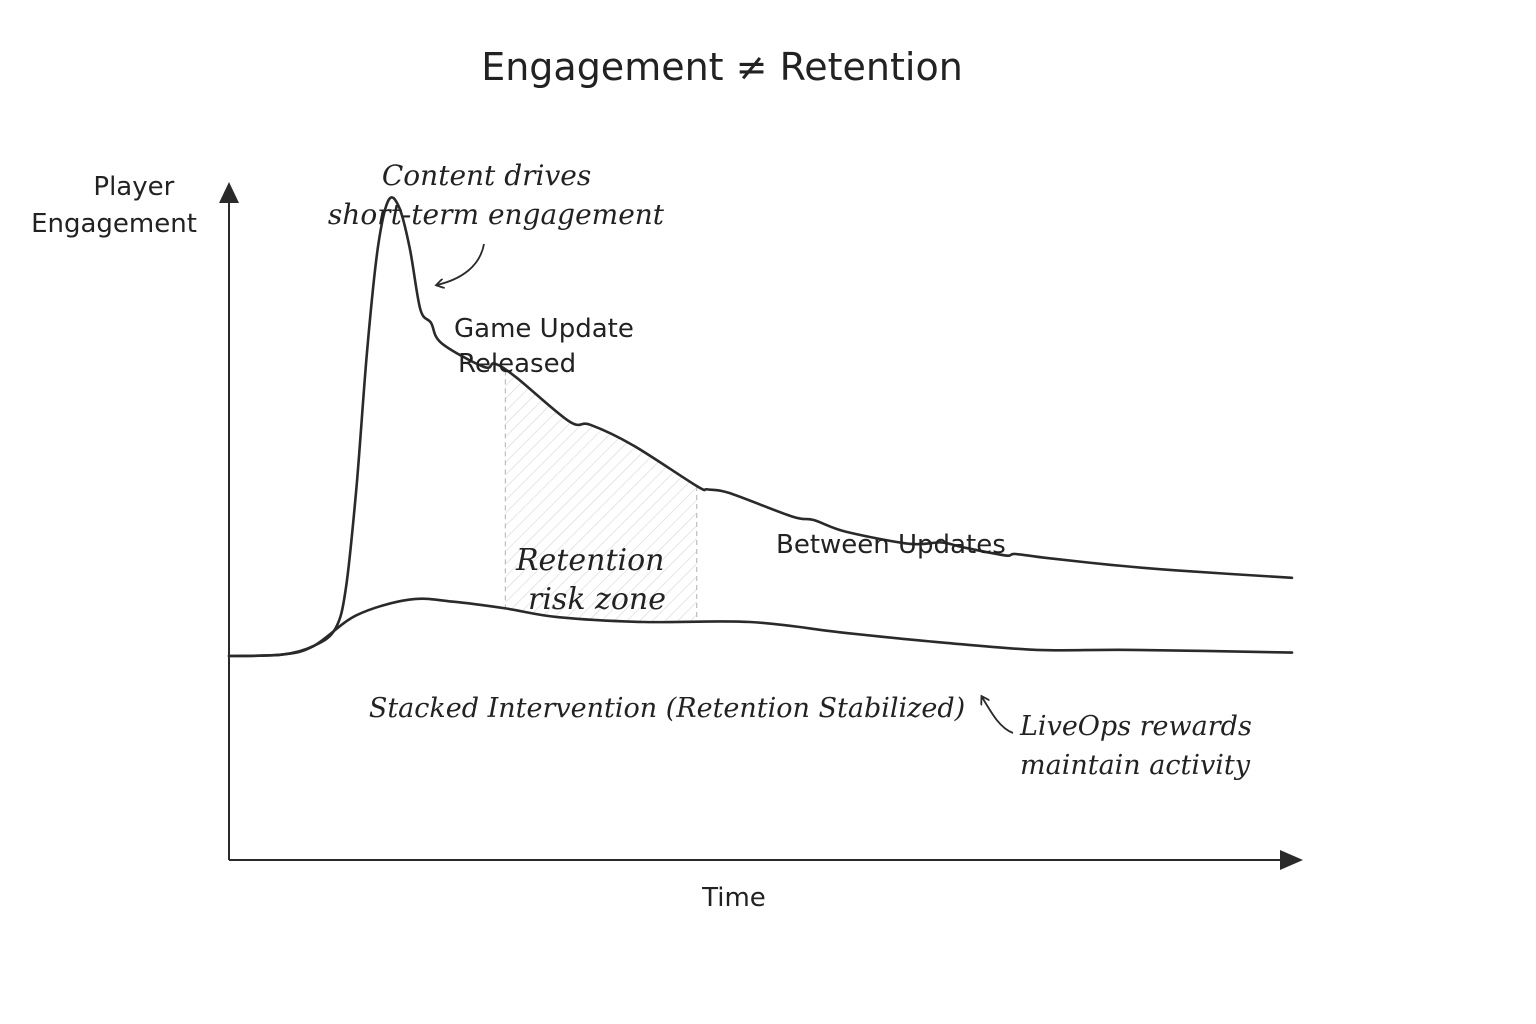 Image resolution: width=1536 pixels, height=1024 pixels. What do you see at coordinates (1135, 726) in the screenshot?
I see `annotation-liveops-line-1: LiveOps rewards` at bounding box center [1135, 726].